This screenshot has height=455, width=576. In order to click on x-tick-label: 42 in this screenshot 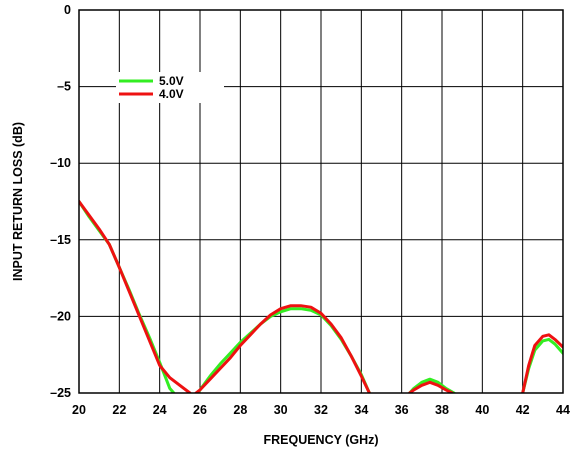, I will do `click(523, 410)`.